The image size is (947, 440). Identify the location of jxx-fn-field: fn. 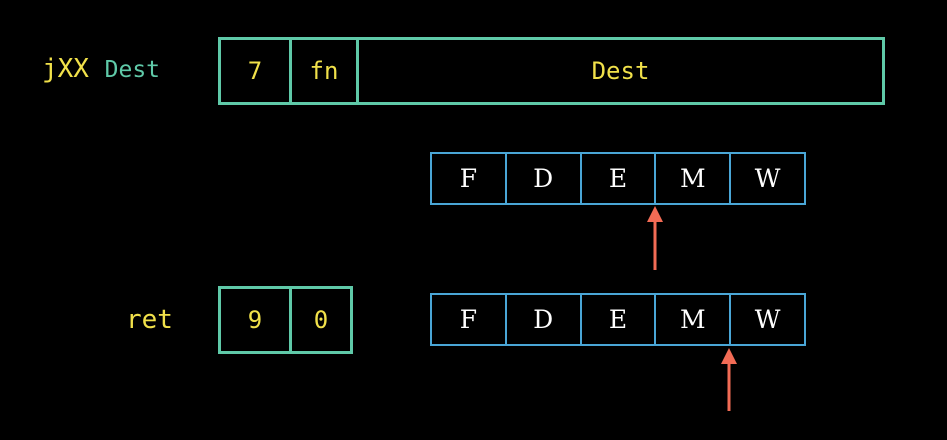
(322, 71).